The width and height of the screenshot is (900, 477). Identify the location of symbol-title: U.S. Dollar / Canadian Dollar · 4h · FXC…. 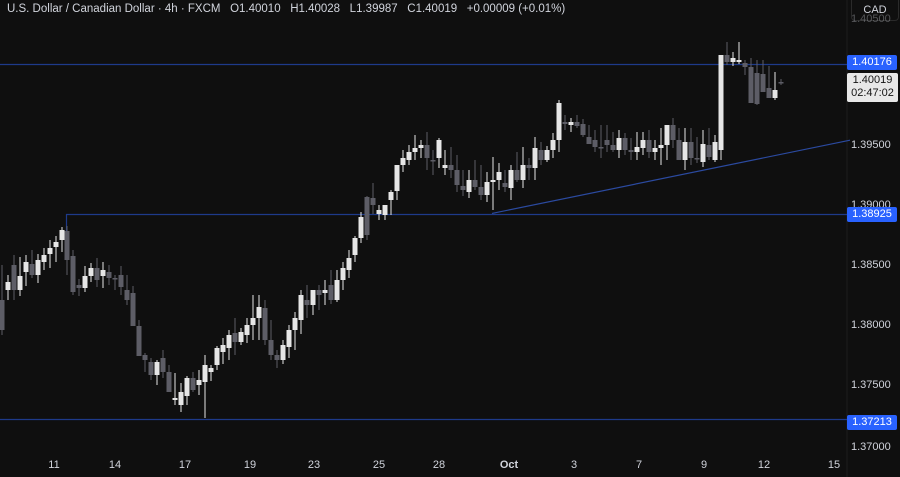
(114, 9).